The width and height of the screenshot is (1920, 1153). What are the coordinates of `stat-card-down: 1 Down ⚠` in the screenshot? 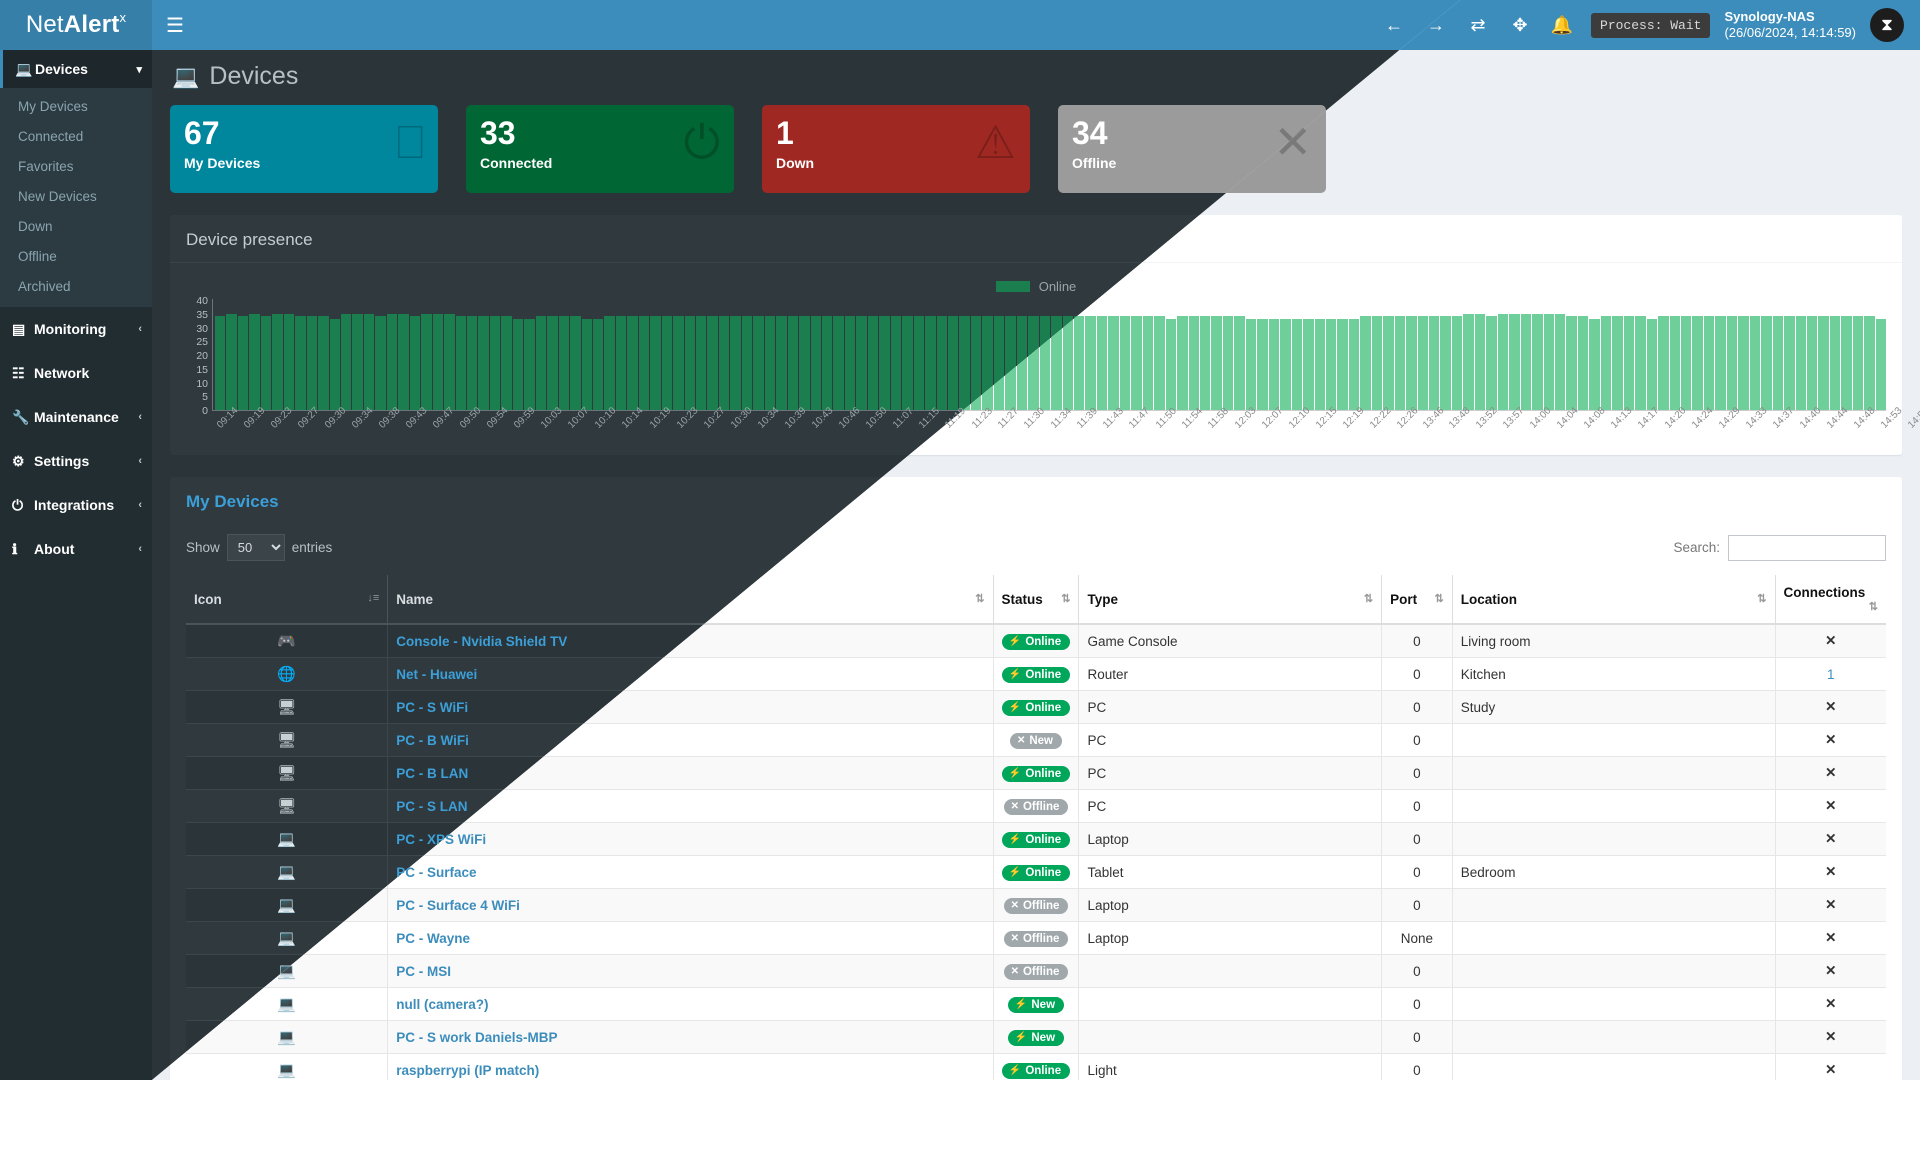 It's located at (896, 149).